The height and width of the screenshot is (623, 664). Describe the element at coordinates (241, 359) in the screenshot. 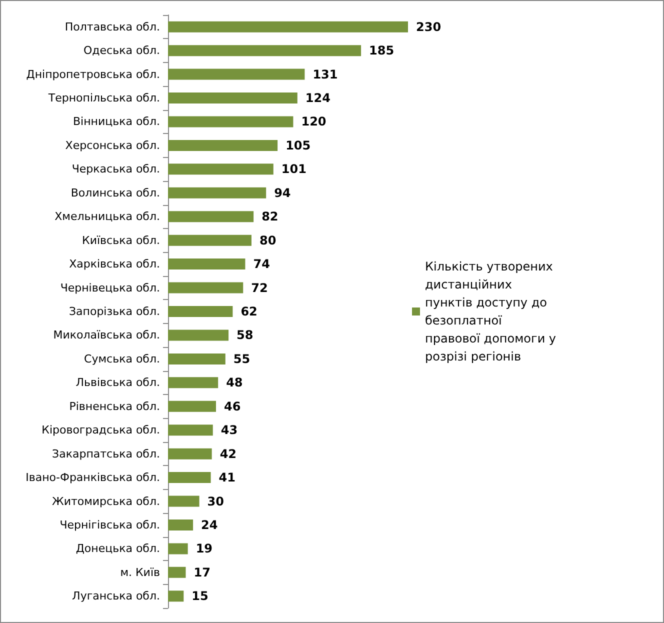

I see `data-label: 55` at that location.